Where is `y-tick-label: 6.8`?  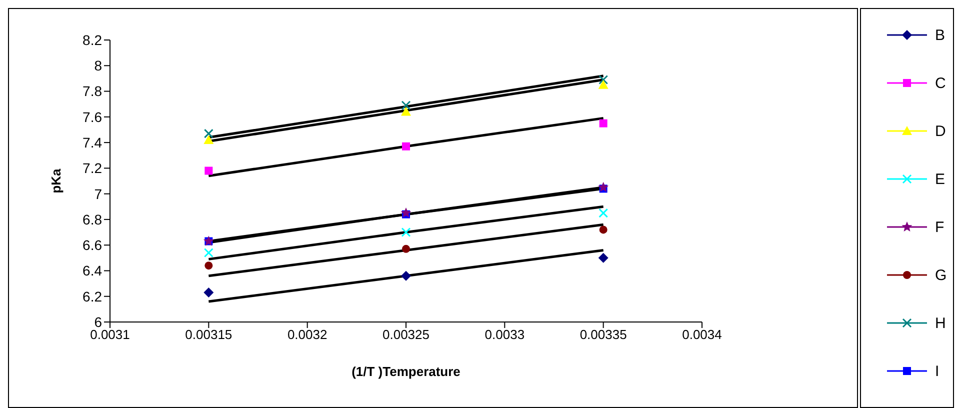
y-tick-label: 6.8 is located at coordinates (92, 219).